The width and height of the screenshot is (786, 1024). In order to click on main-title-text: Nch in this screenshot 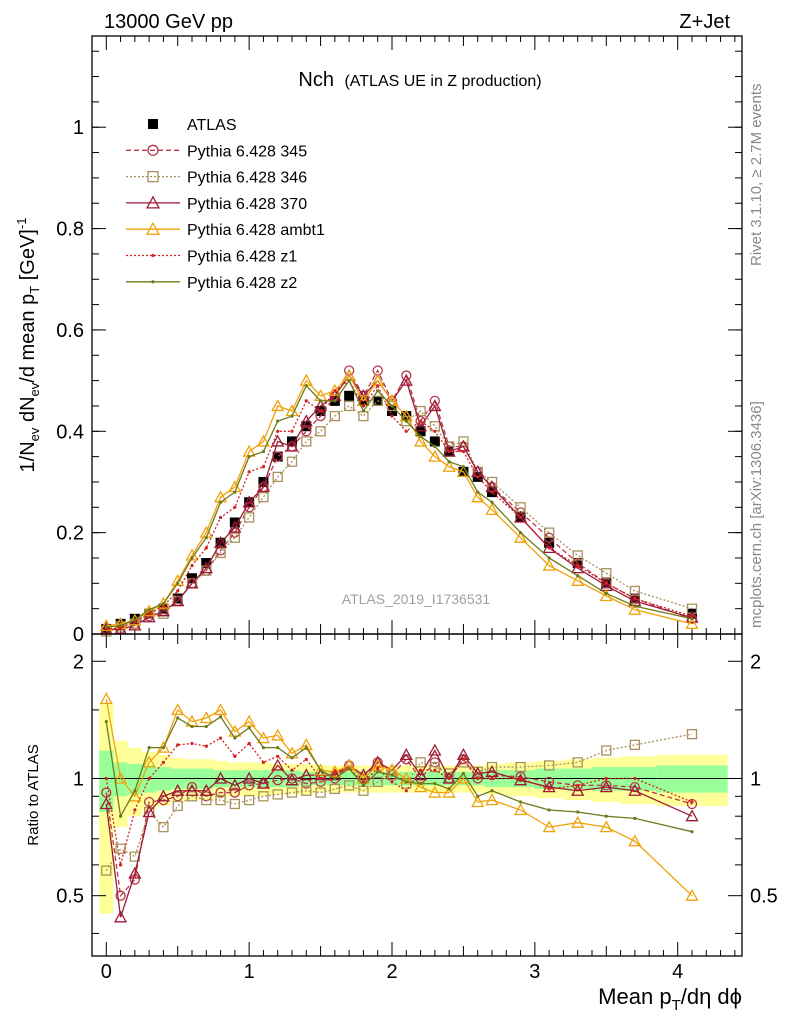, I will do `click(316, 80)`.